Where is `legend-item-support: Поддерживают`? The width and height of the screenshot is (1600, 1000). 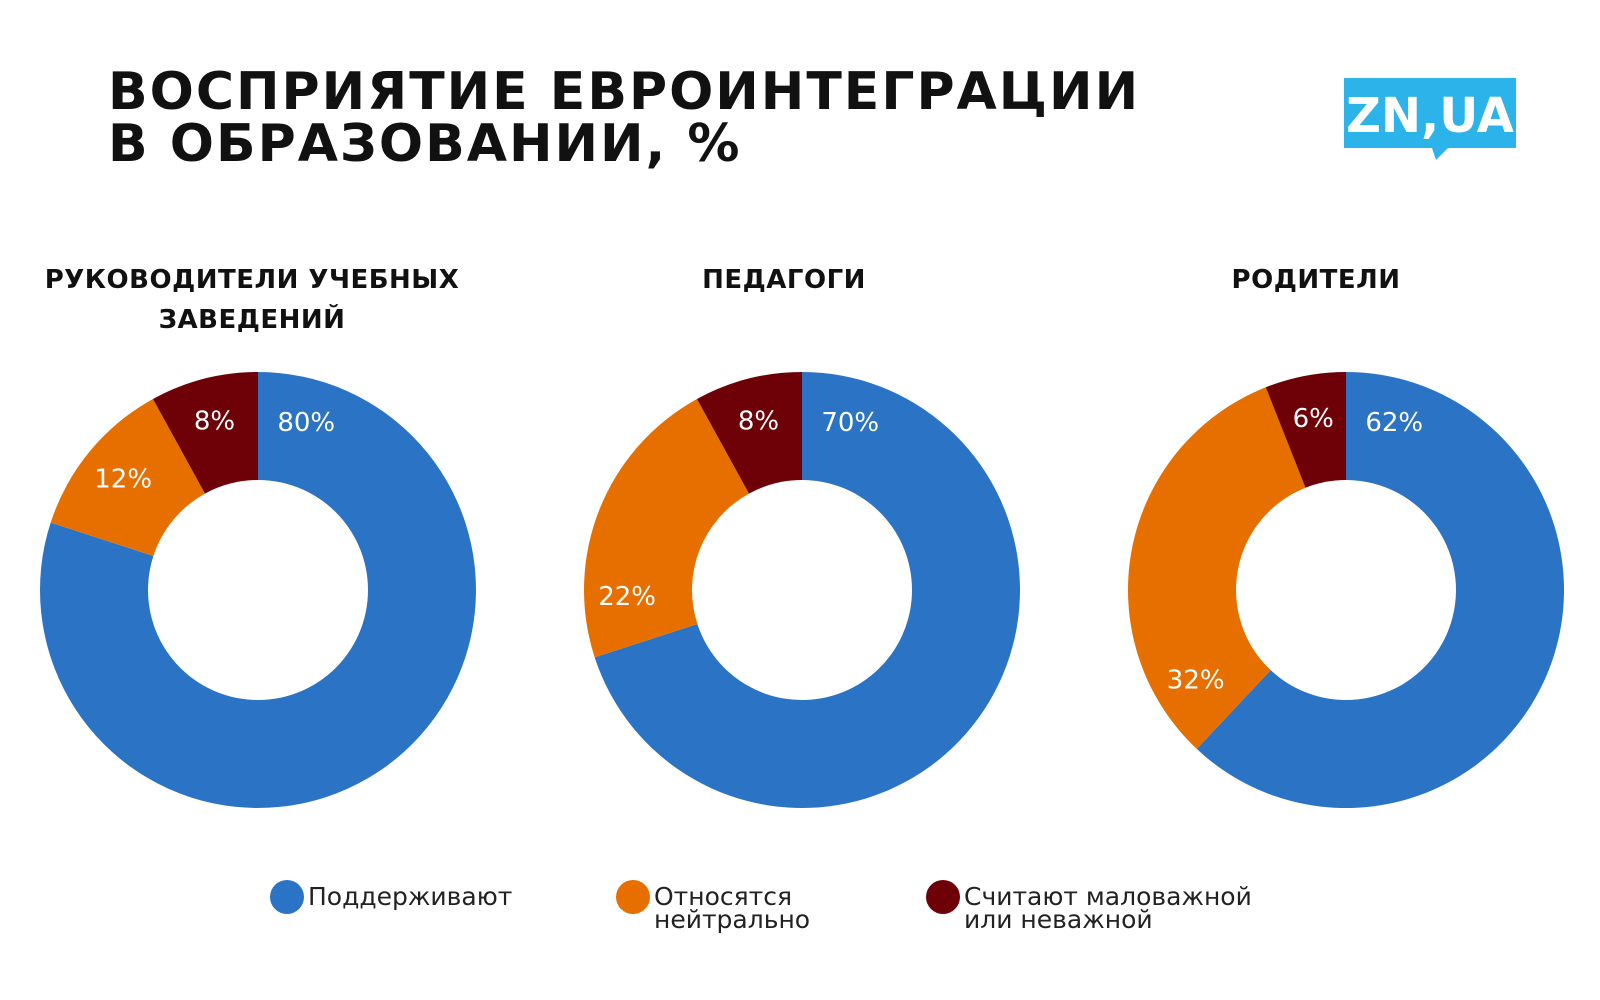
legend-item-support: Поддерживают is located at coordinates (391, 897).